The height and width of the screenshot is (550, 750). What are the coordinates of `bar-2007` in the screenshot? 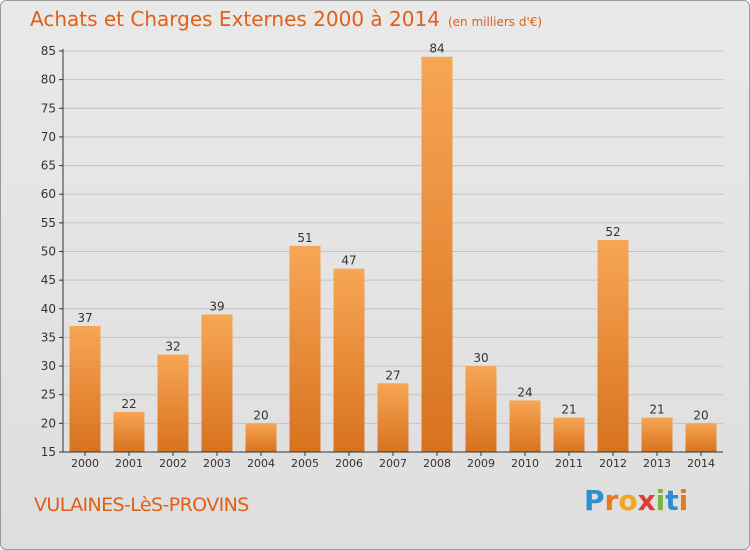 It's located at (393, 417).